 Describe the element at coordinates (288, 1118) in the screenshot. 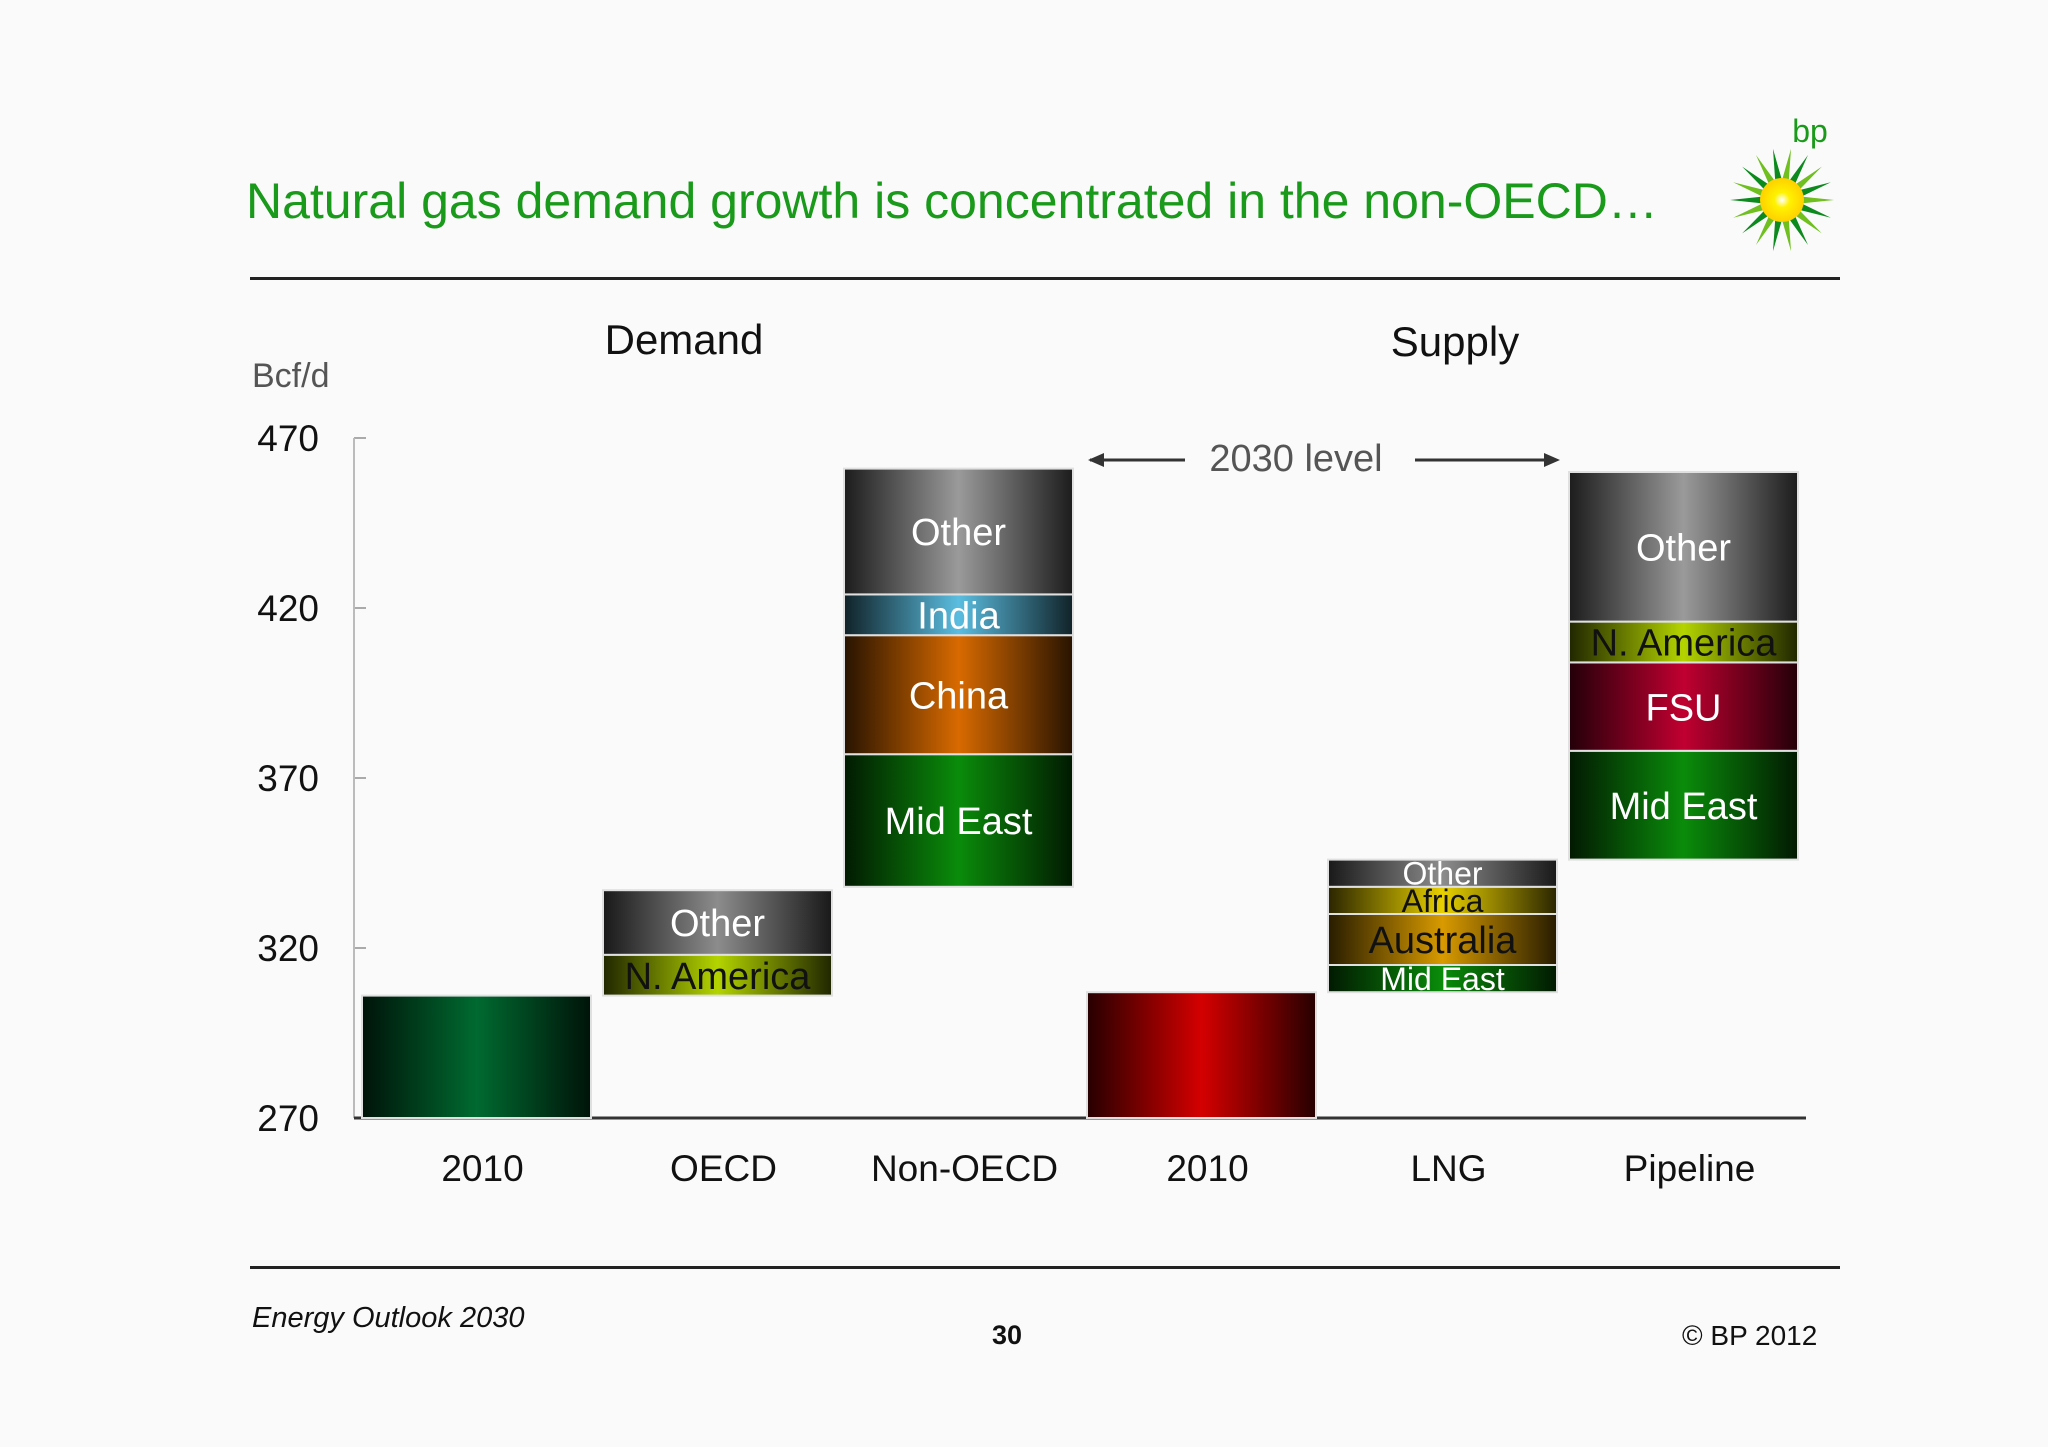

I see `y-tick-label: 270` at that location.